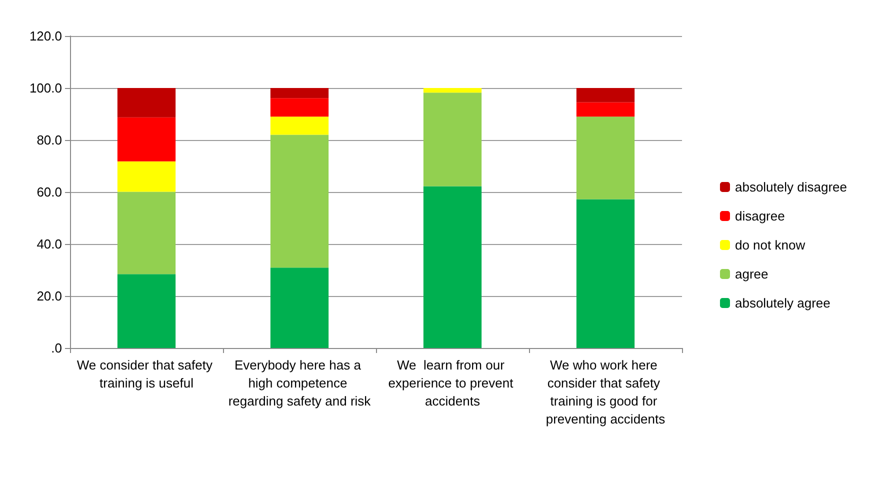 This screenshot has height=490, width=870. Describe the element at coordinates (452, 383) in the screenshot. I see `x-tick-label: We learn from our experience to prevent accidents` at that location.